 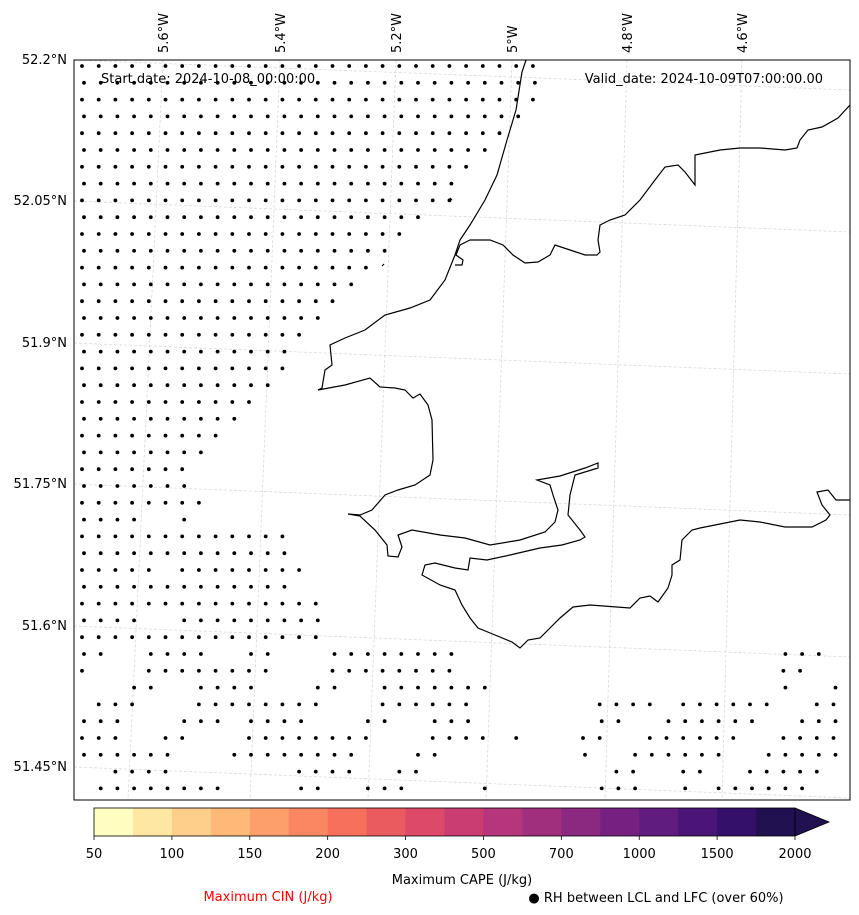 What do you see at coordinates (513, 39) in the screenshot?
I see `lon-tick-label: 5°W` at bounding box center [513, 39].